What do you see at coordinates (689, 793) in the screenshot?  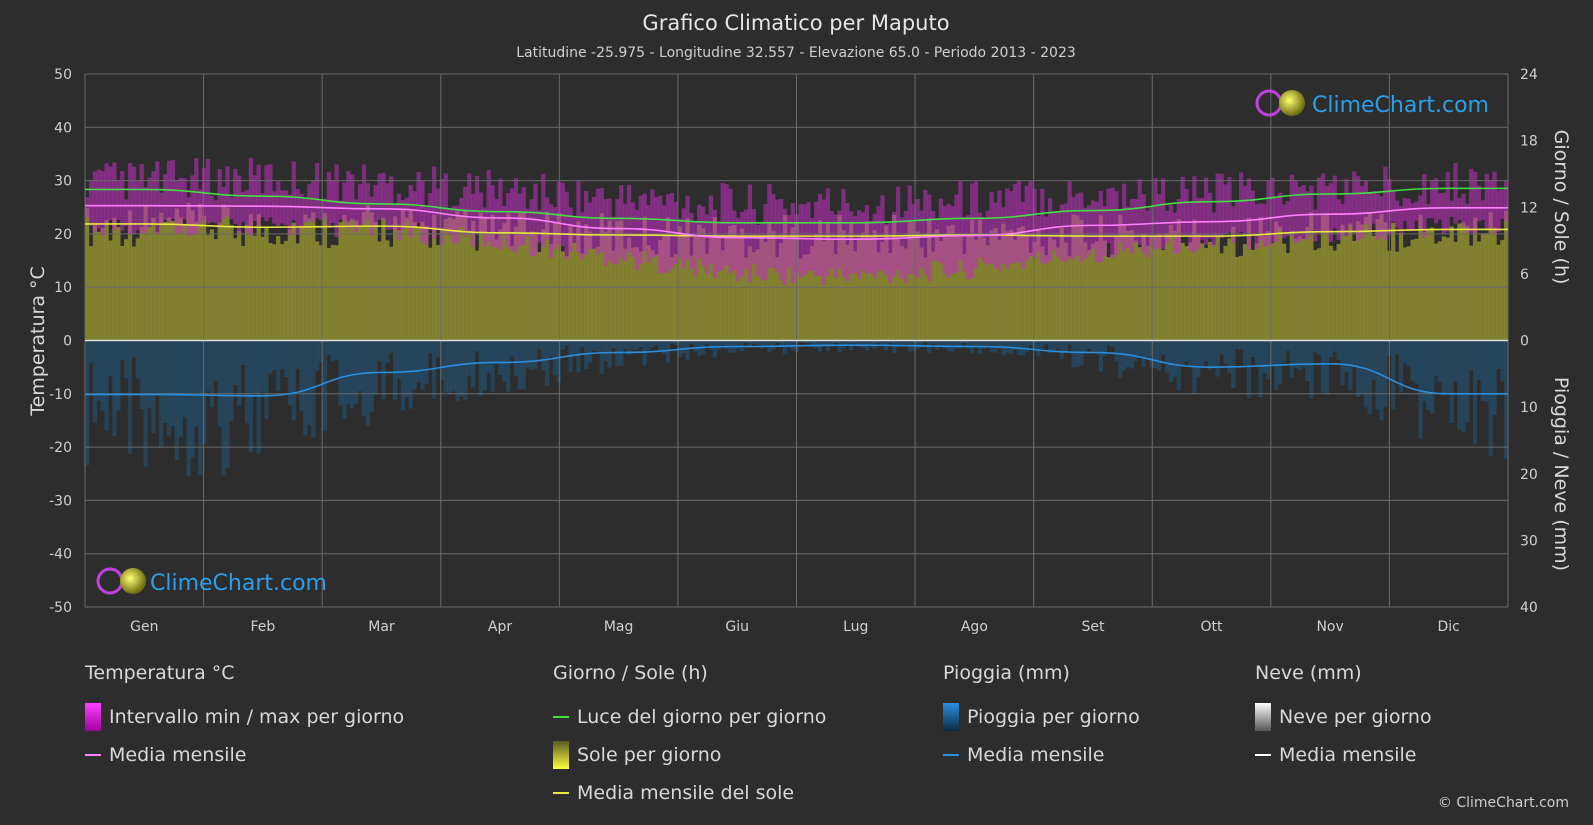 I see `legend-item-sunshine-mean: Media mensile del sole` at bounding box center [689, 793].